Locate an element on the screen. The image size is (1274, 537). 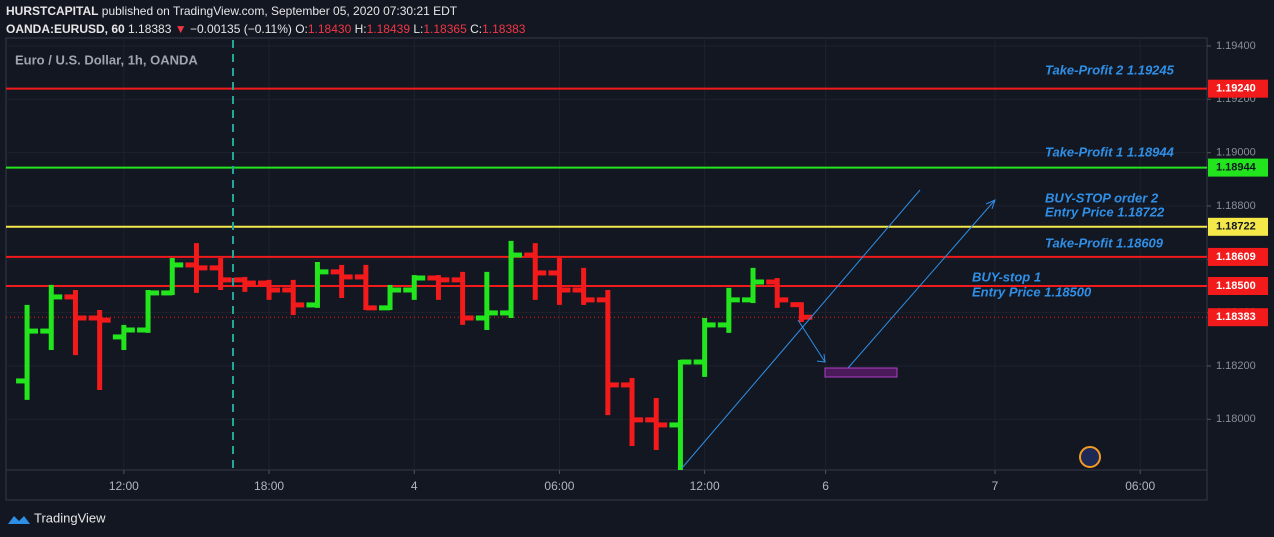
annotation: Entry Price 1.18722 is located at coordinates (1105, 211).